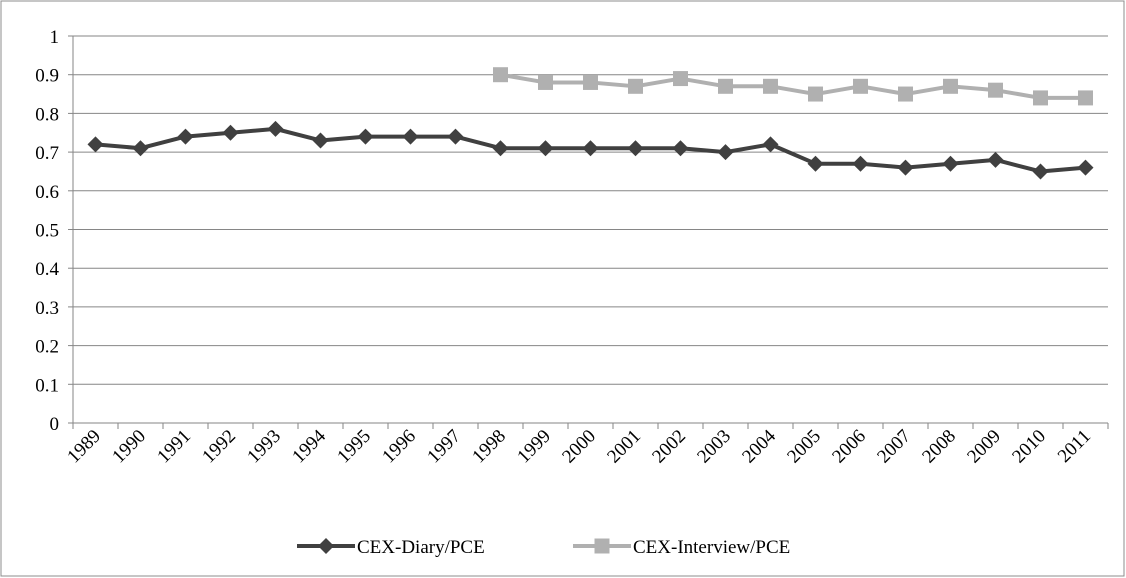  Describe the element at coordinates (47, 385) in the screenshot. I see `y-tick-label: 0.1` at that location.